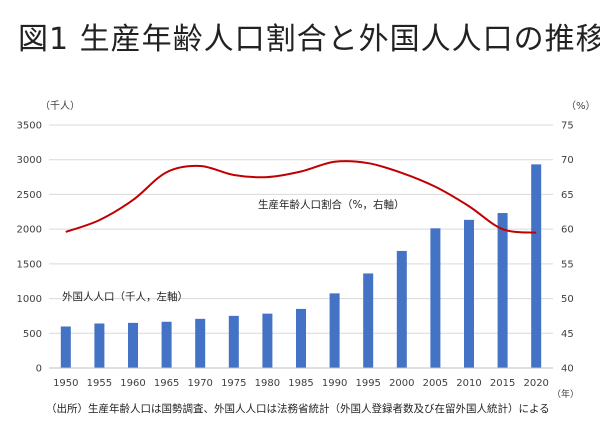 The image size is (600, 428). I want to click on x-tick-label: 2000, so click(401, 383).